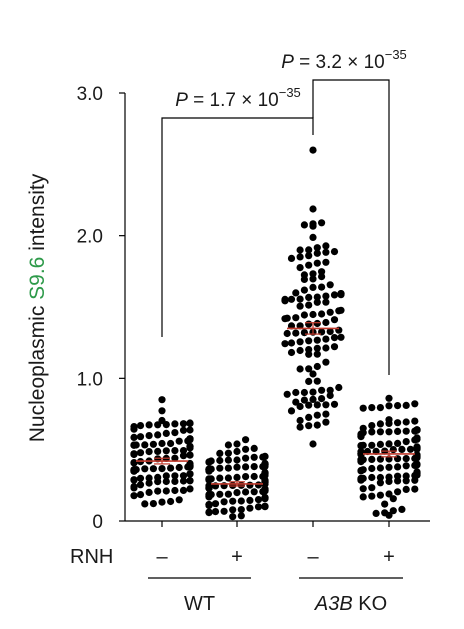 This screenshot has height=629, width=464. What do you see at coordinates (275, 524) in the screenshot?
I see `x-ticks` at bounding box center [275, 524].